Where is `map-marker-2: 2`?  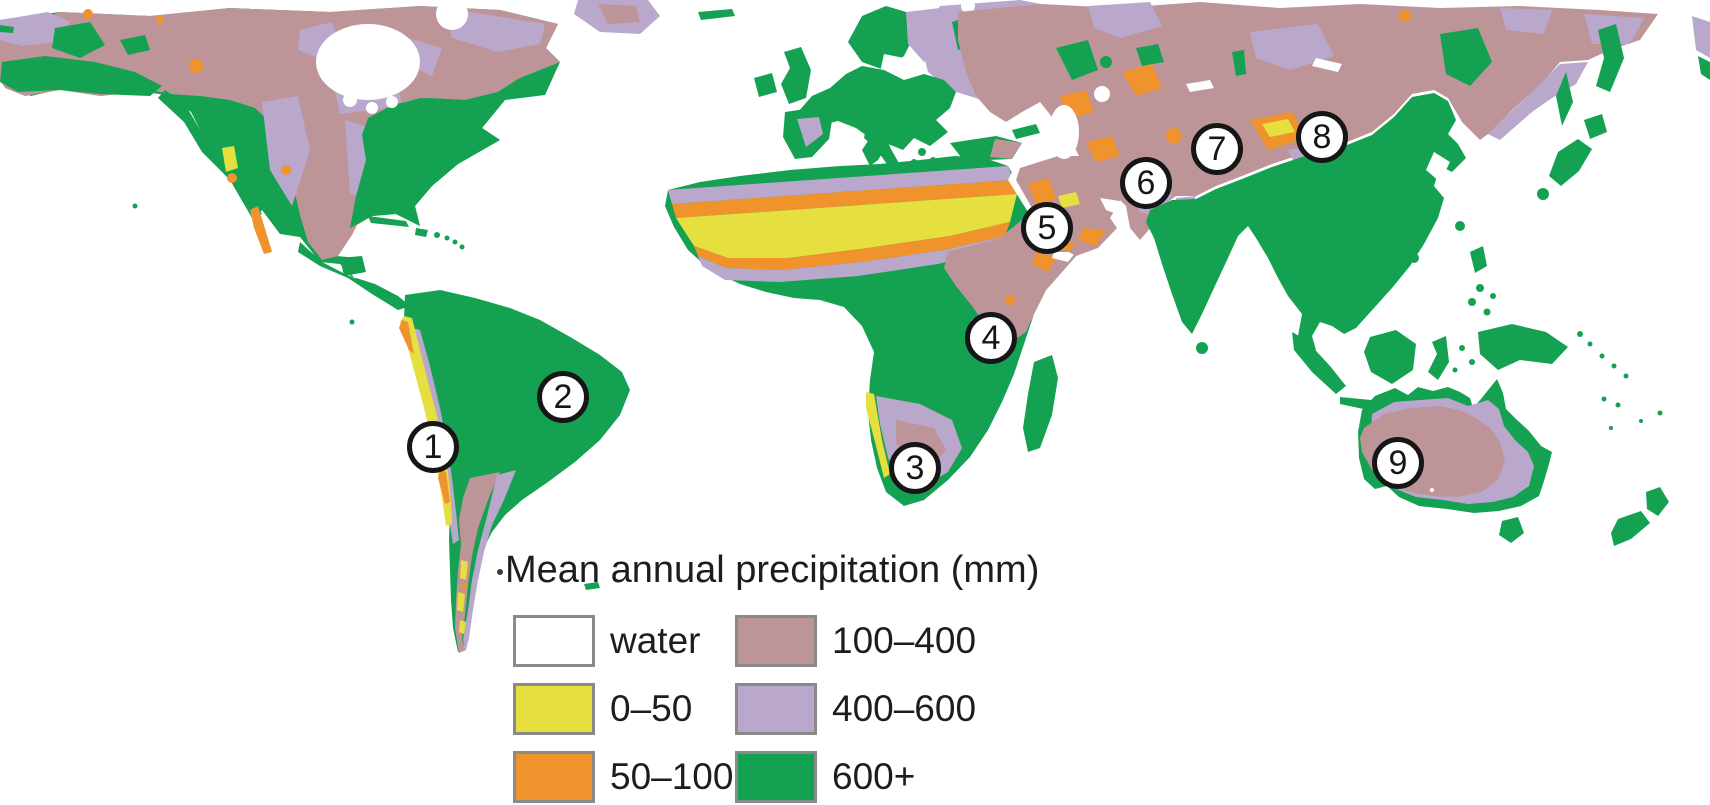
map-marker-2: 2 is located at coordinates (563, 397).